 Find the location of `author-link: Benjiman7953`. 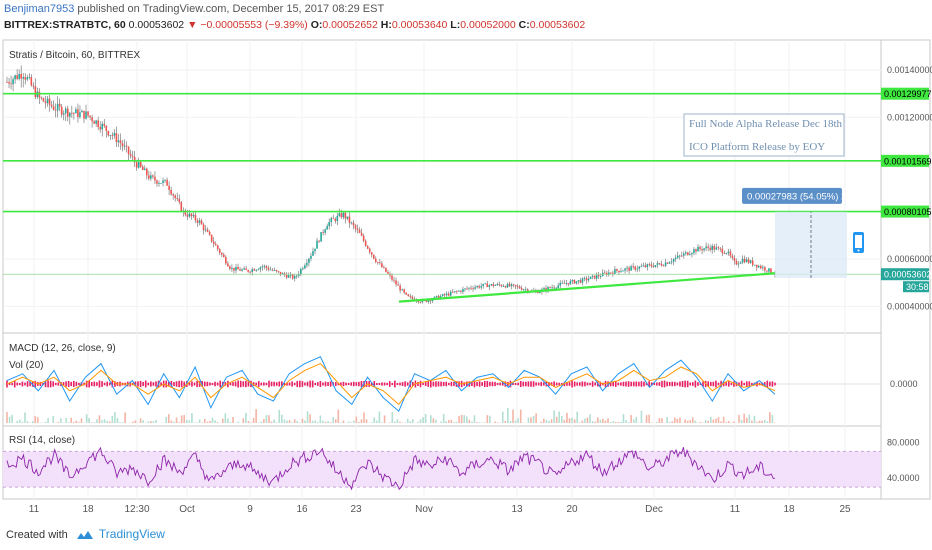

author-link: Benjiman7953 is located at coordinates (39, 9).